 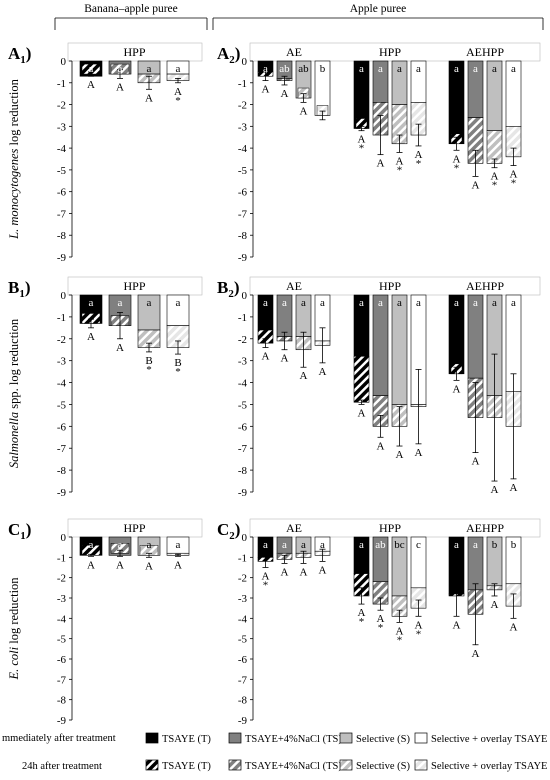 What do you see at coordinates (59, 738) in the screenshot?
I see `legend-row1-label: mmediately after treatment` at bounding box center [59, 738].